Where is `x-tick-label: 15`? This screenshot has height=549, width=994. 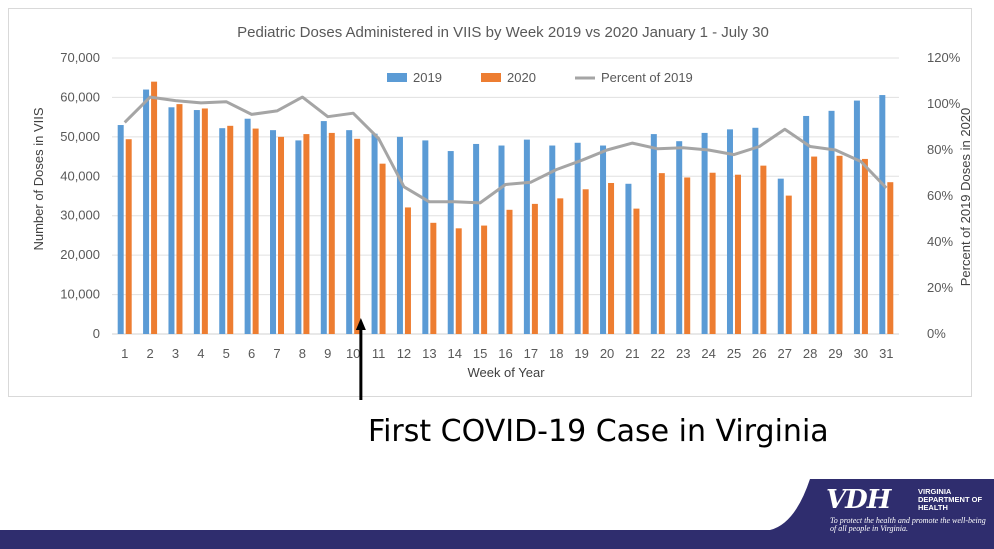
x-tick-label: 15 is located at coordinates (480, 353).